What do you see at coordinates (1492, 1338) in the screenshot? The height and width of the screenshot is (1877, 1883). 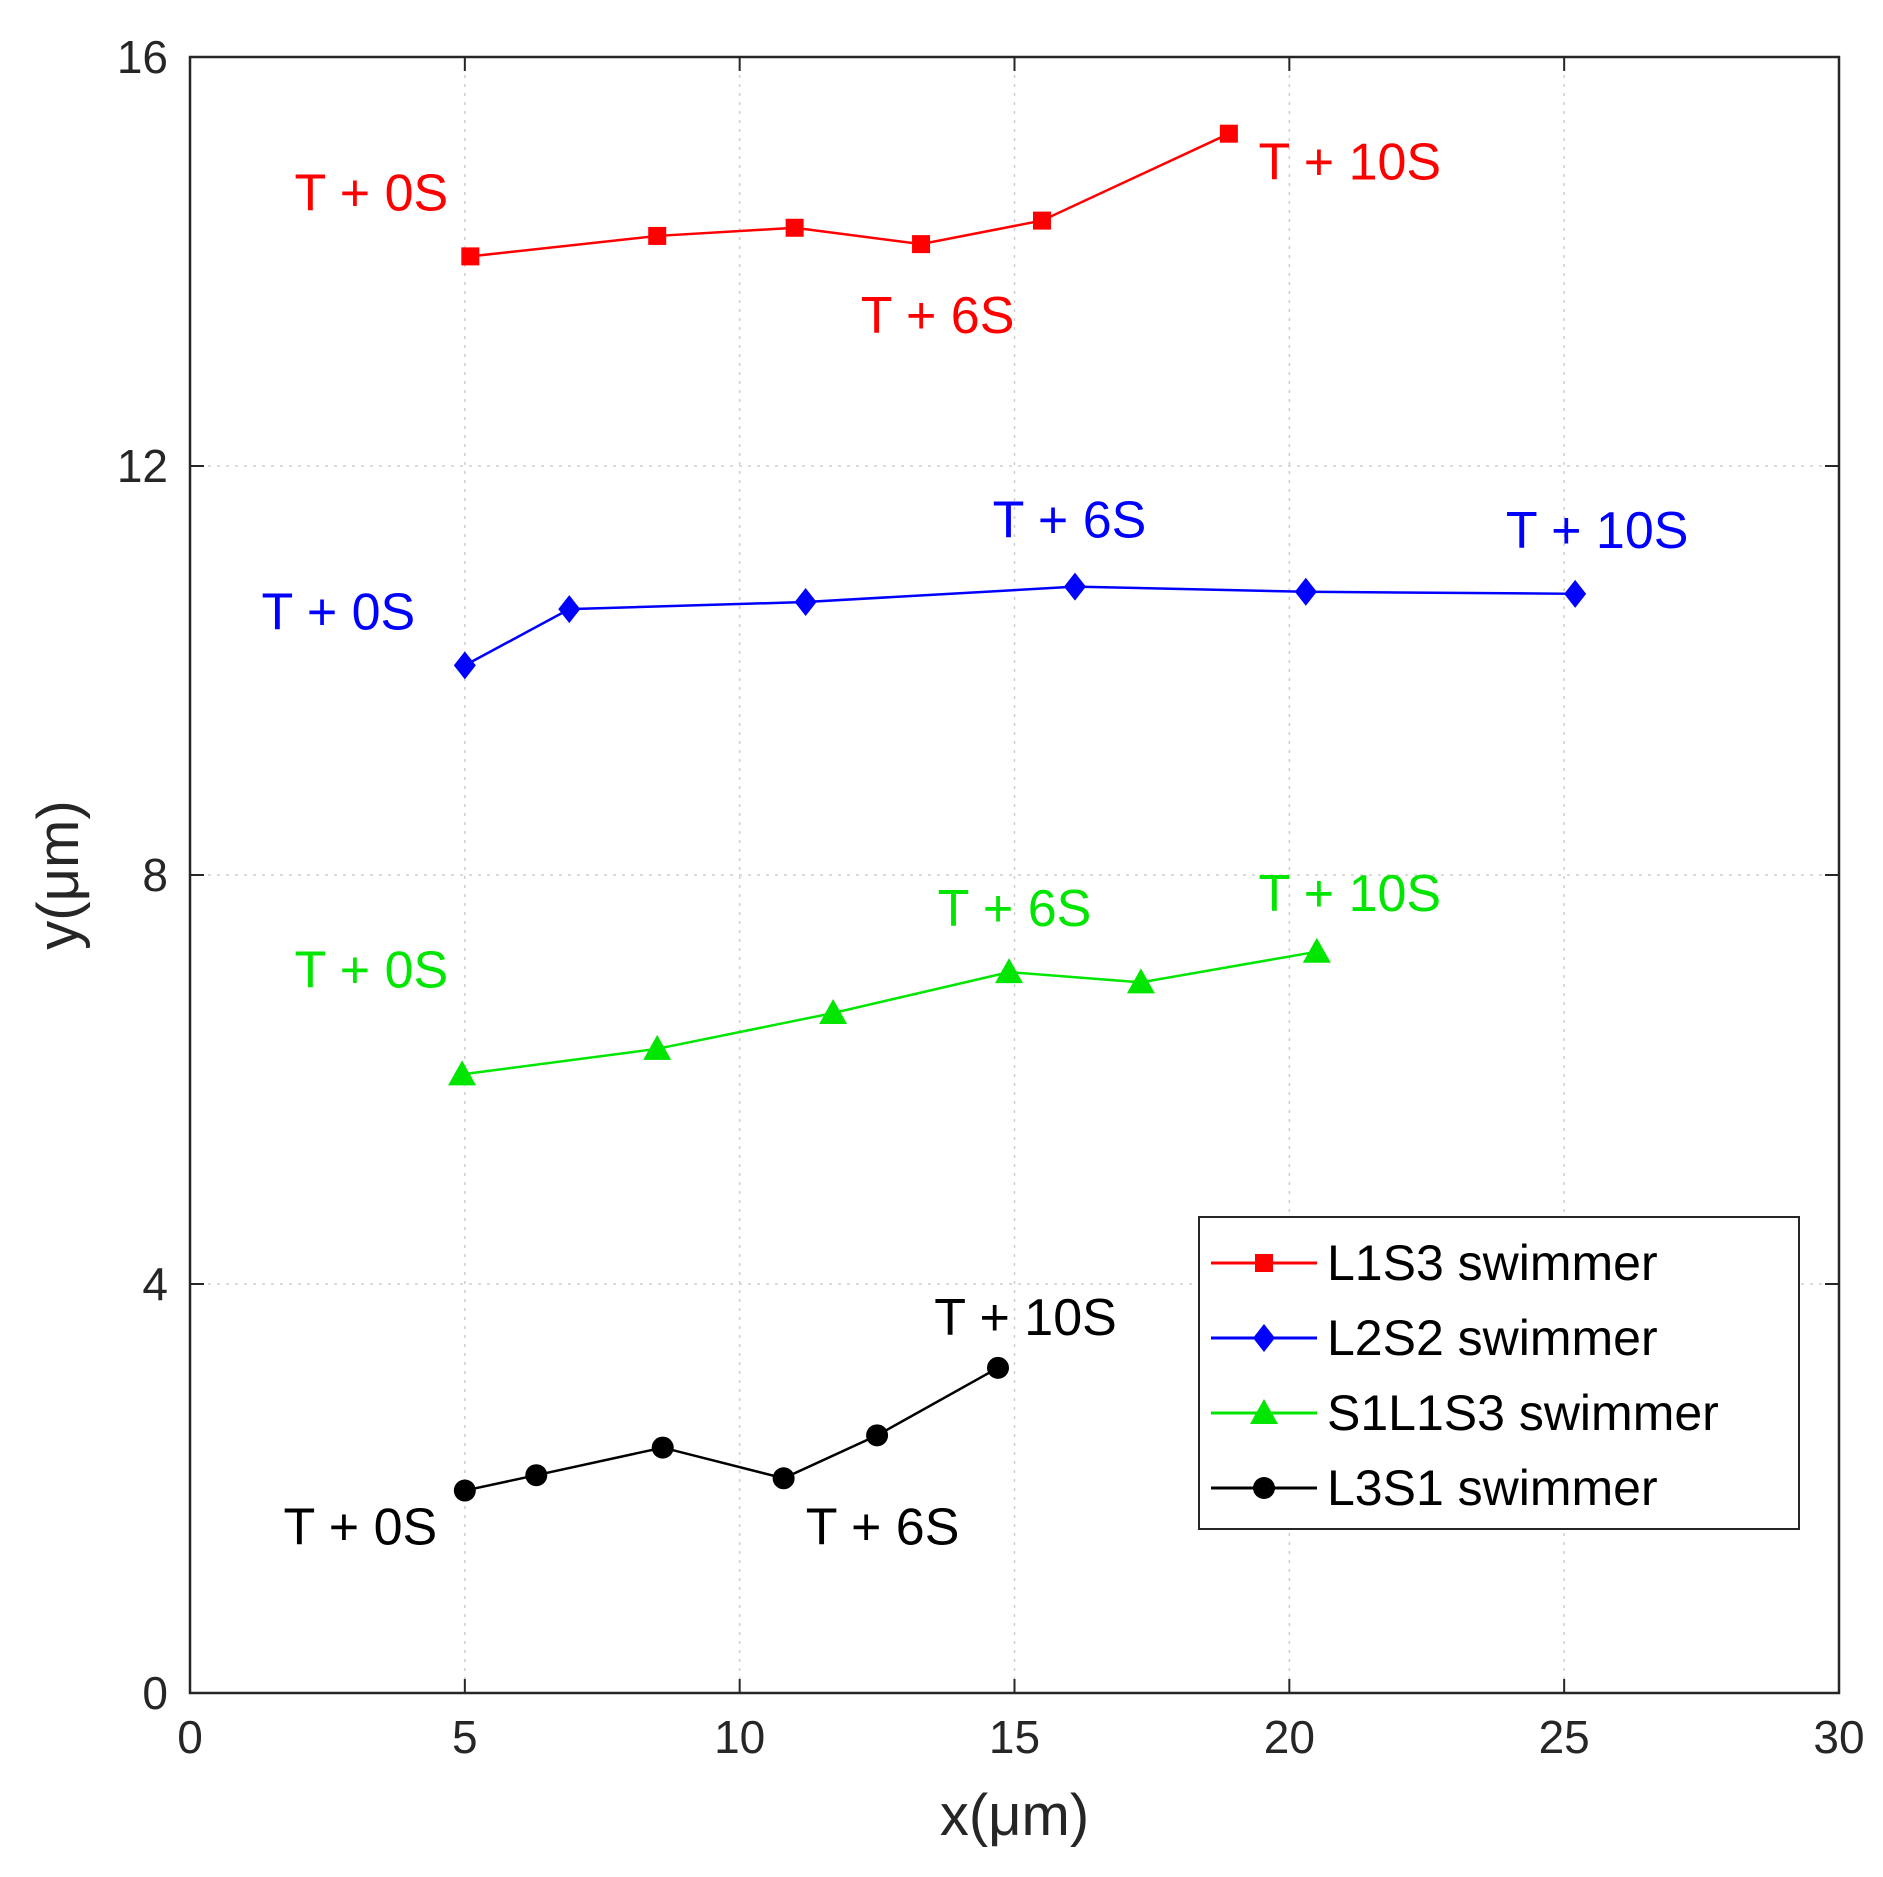 I see `legend-label: L2S2 swimmer` at bounding box center [1492, 1338].